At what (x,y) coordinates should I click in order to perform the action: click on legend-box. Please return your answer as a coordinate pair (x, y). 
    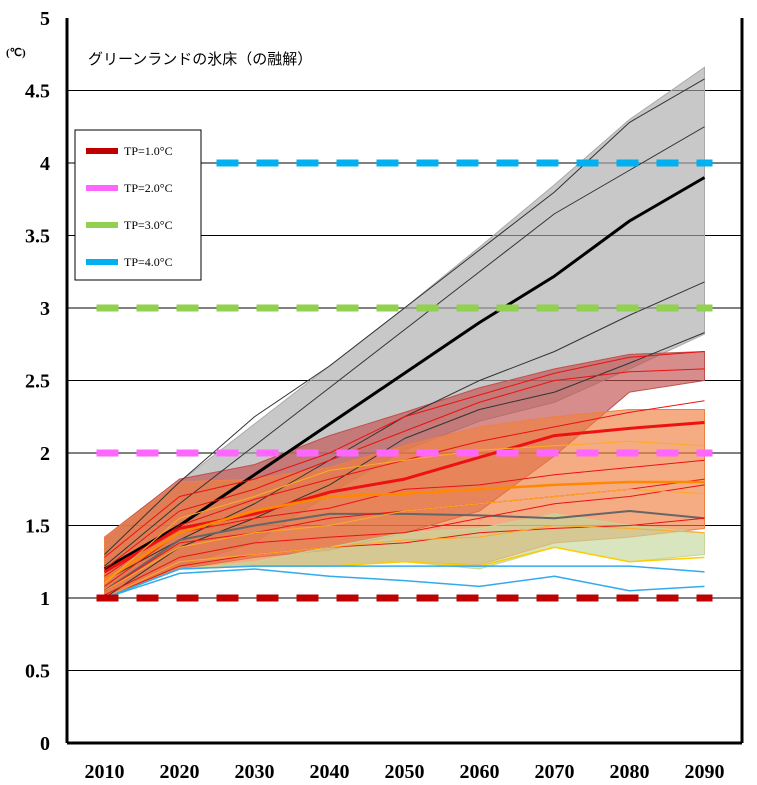
    Looking at the image, I should click on (138, 205).